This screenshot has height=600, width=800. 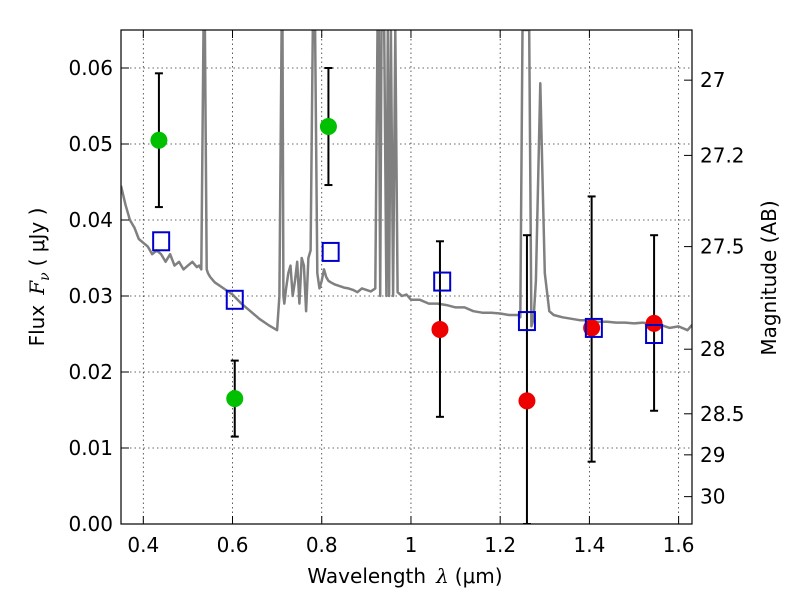 I want to click on y-tick-label: 0.06, so click(x=90, y=68).